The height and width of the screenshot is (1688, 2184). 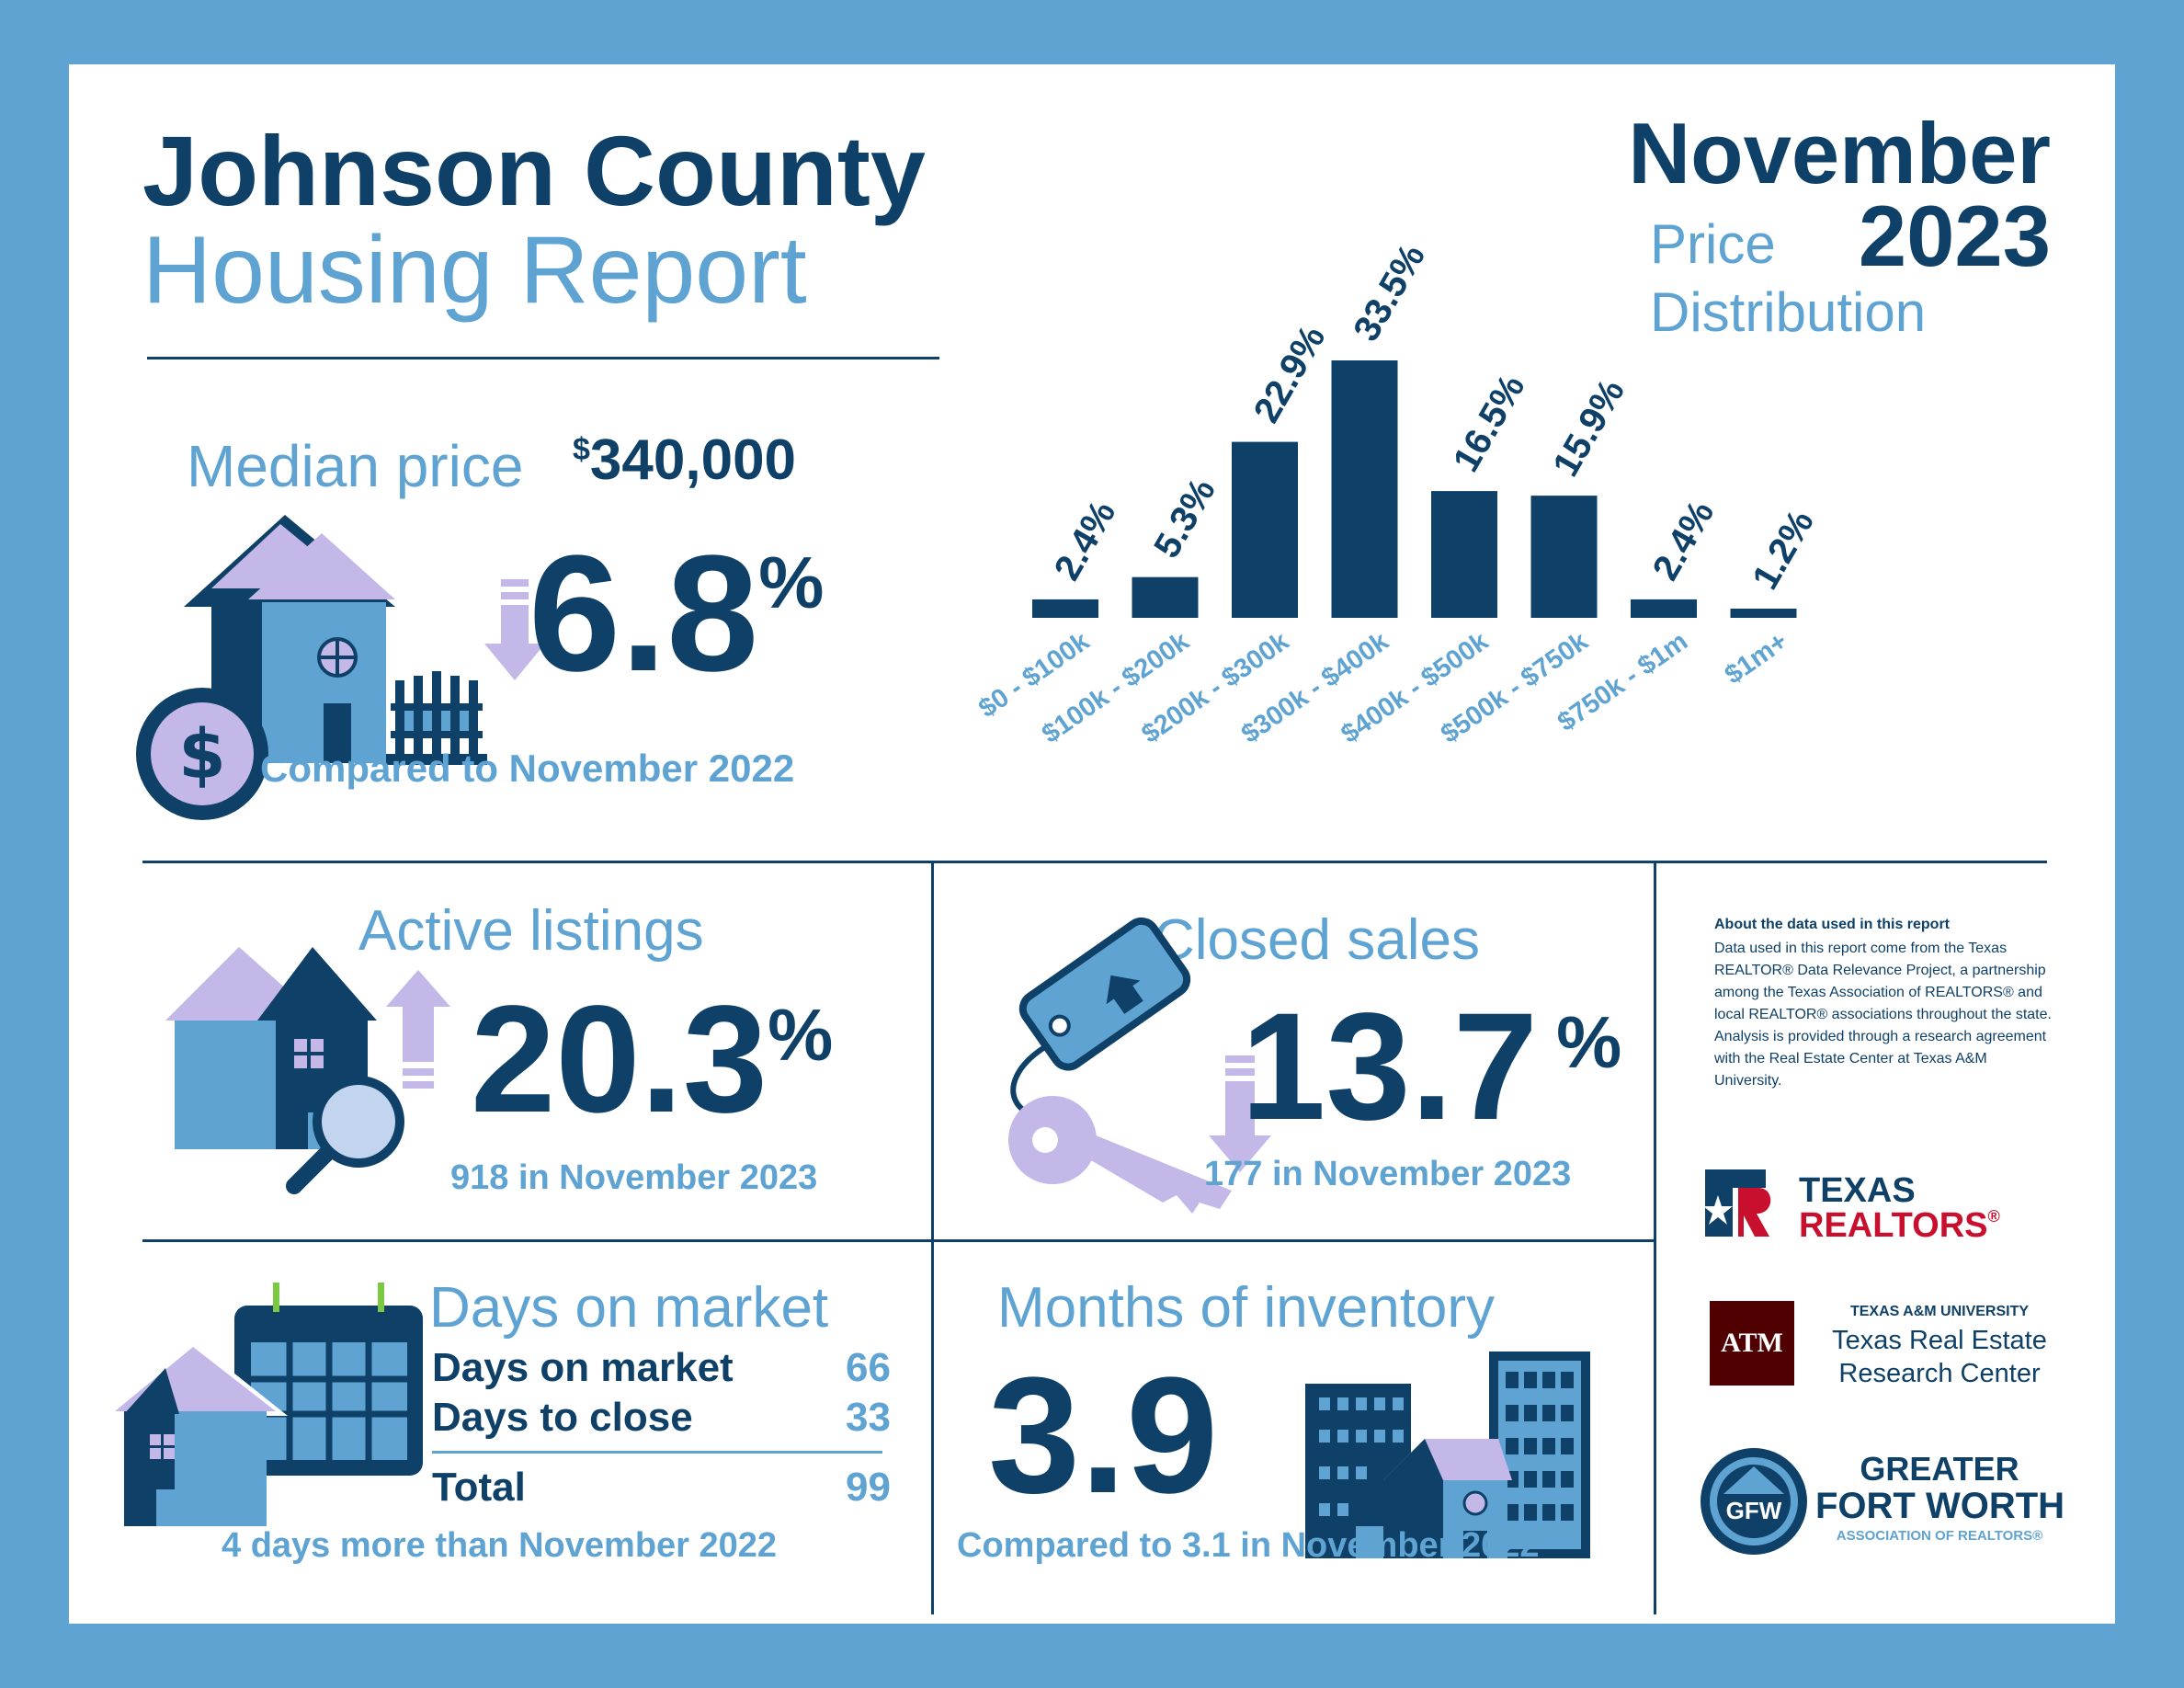 I want to click on bar-value-label-5: 16.5%, so click(x=1489, y=423).